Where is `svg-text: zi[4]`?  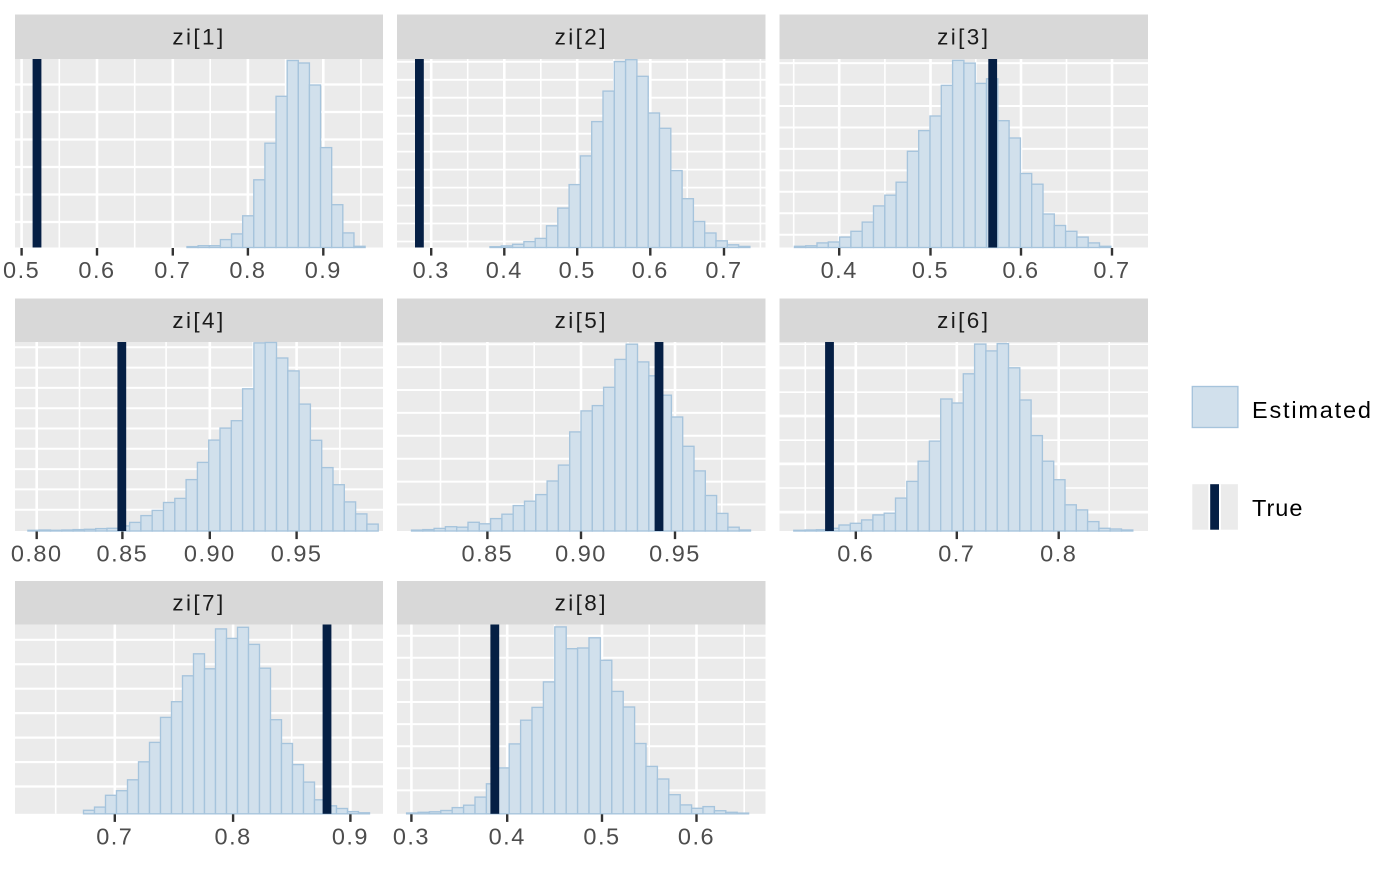 svg-text: zi[4] is located at coordinates (198, 320).